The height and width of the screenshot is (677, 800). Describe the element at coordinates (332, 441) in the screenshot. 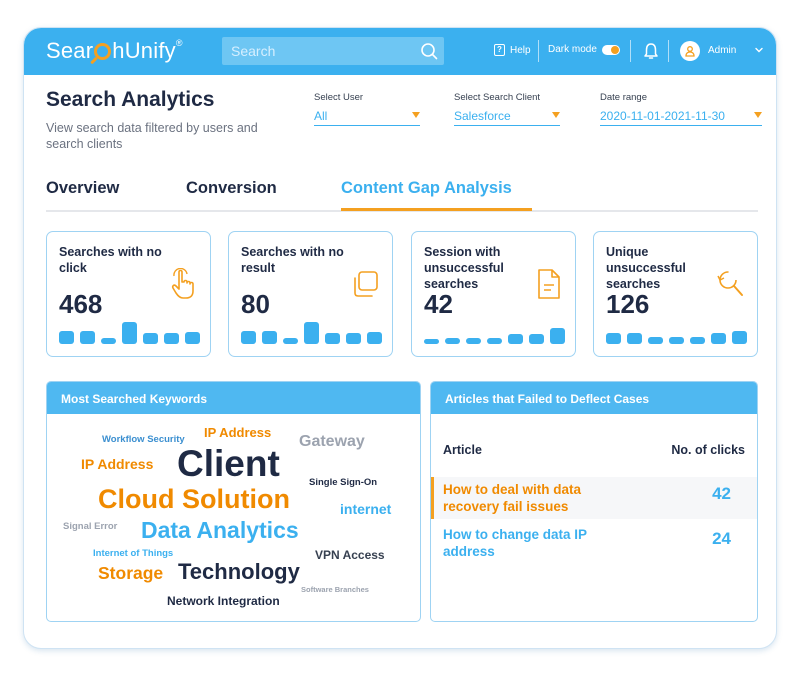

I see `keyword: Gateway` at that location.